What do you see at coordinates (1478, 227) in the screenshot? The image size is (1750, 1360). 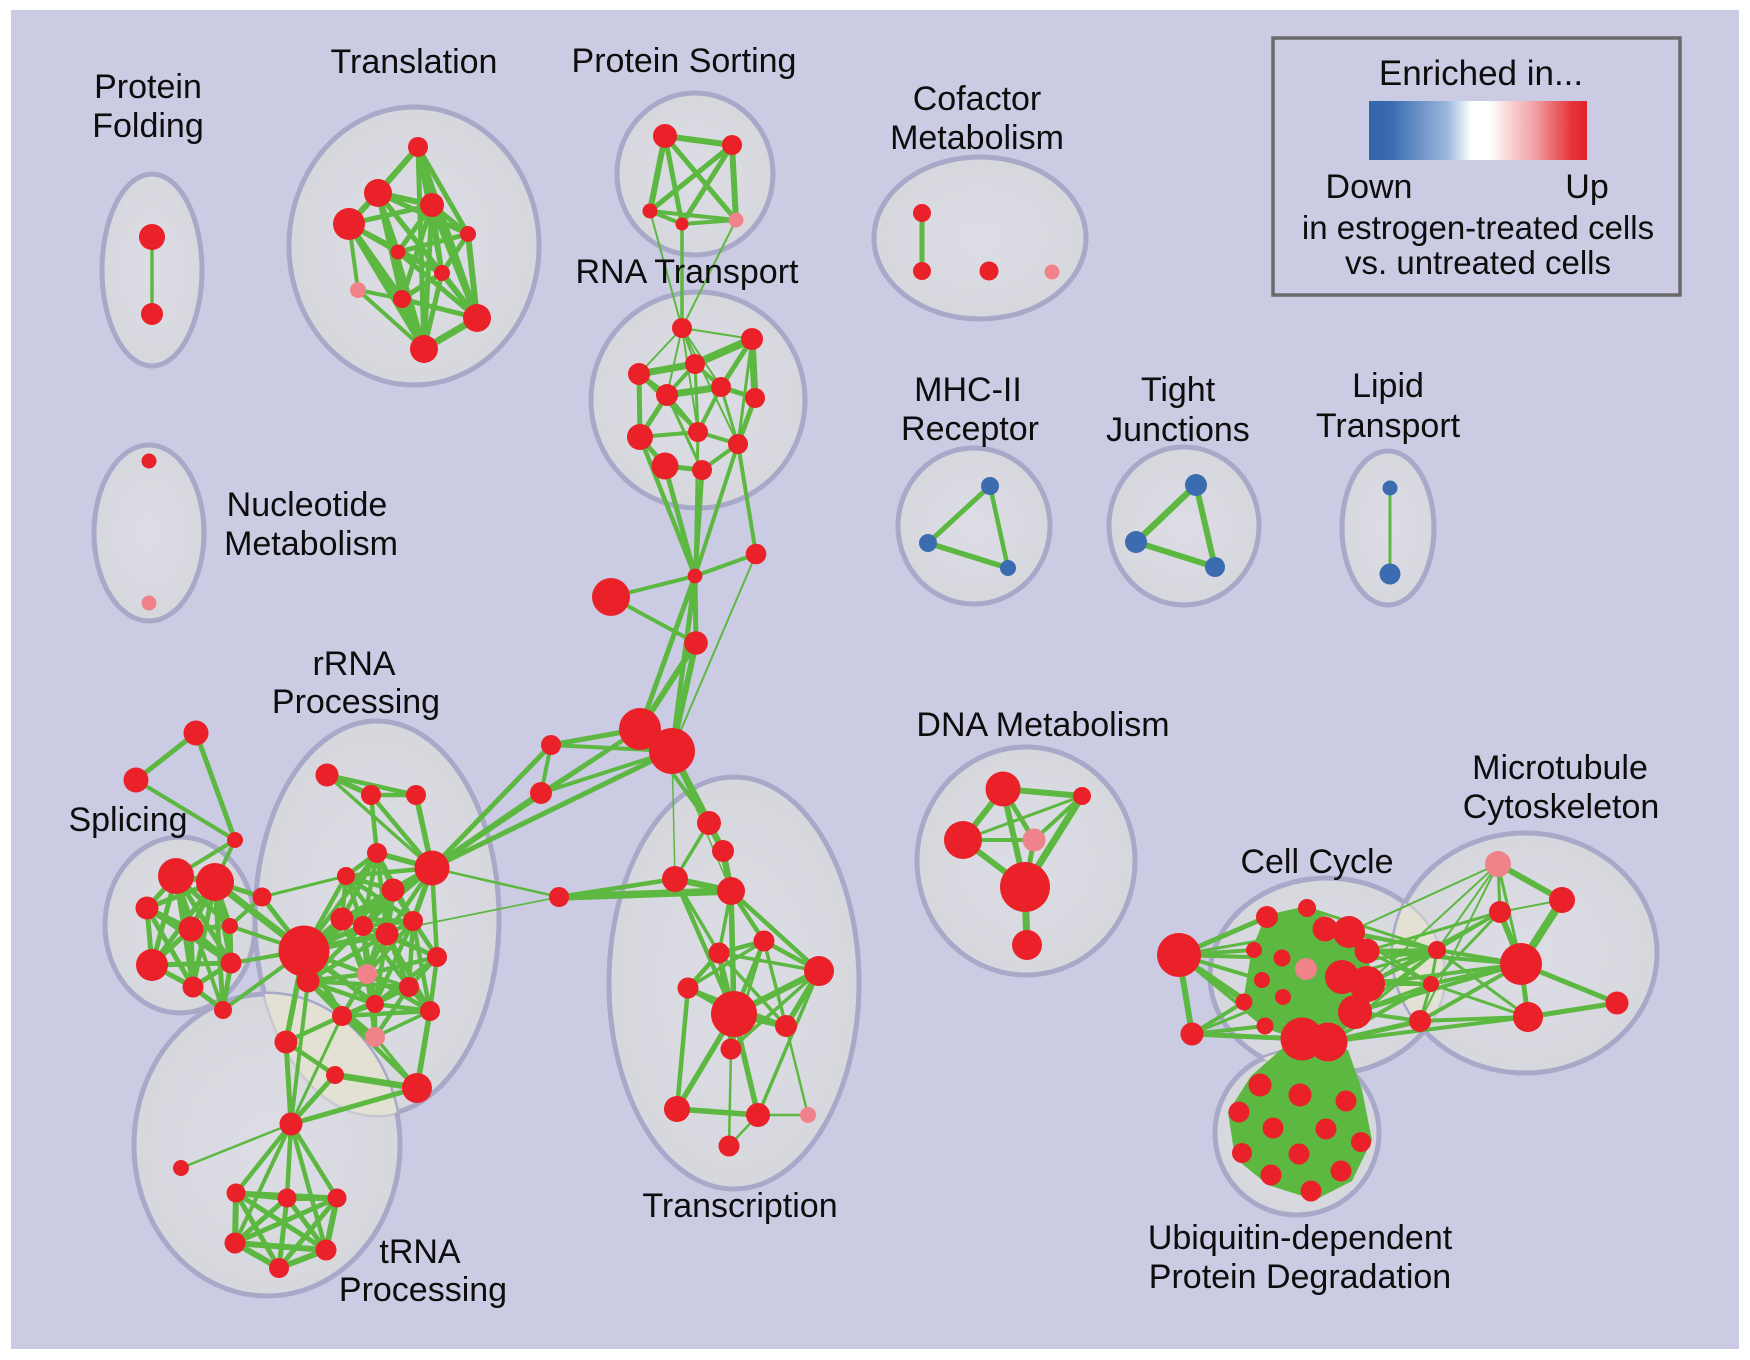 I see `svg-text: in estrogen-treated cells` at bounding box center [1478, 227].